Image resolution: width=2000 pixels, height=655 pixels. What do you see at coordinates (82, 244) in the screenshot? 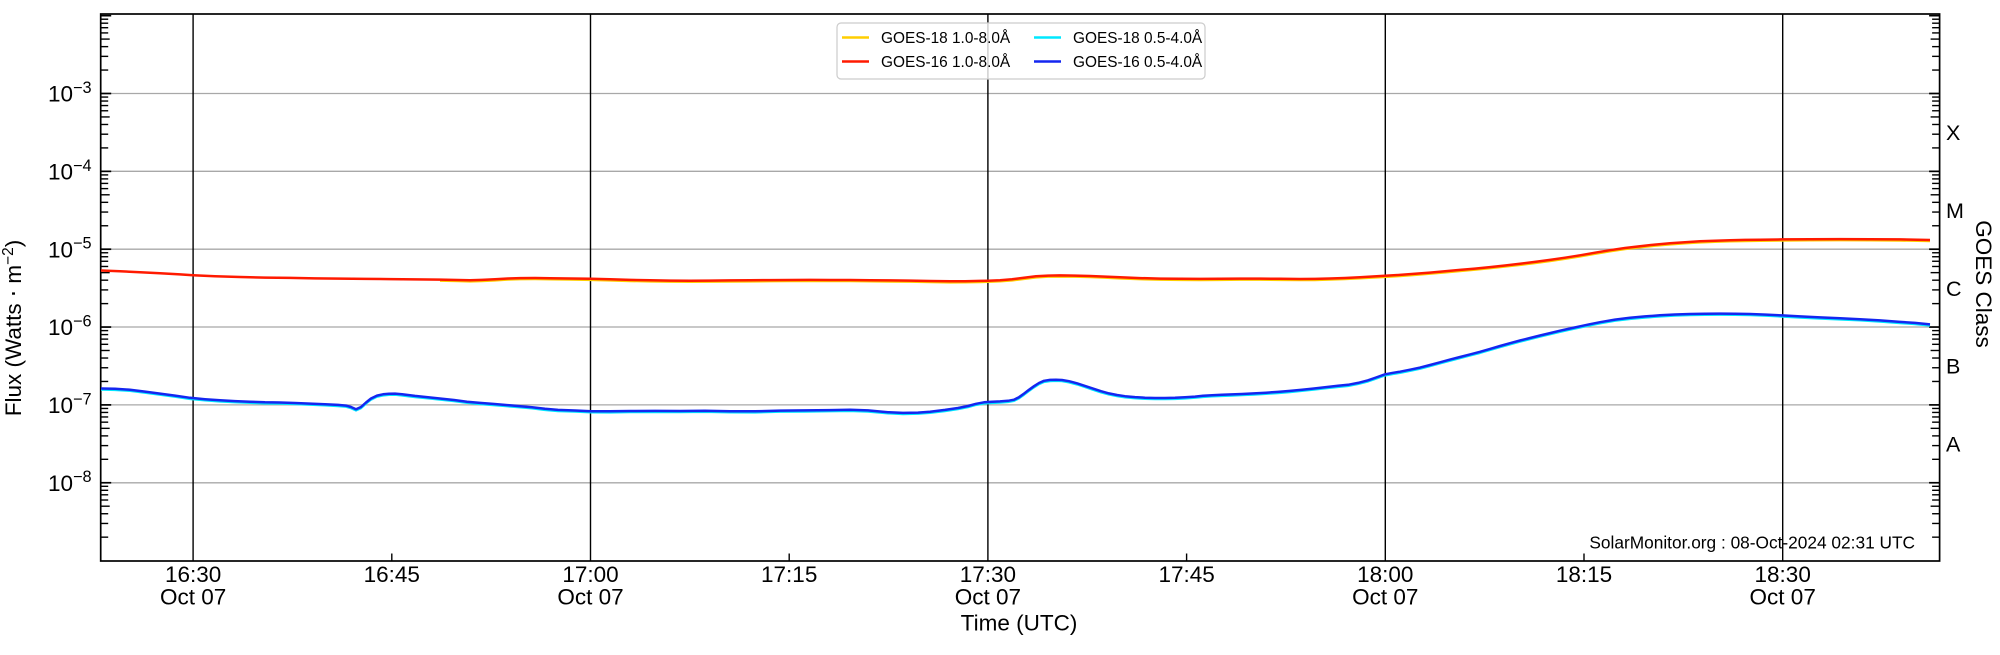
I see `svg-text: −5` at bounding box center [82, 244].